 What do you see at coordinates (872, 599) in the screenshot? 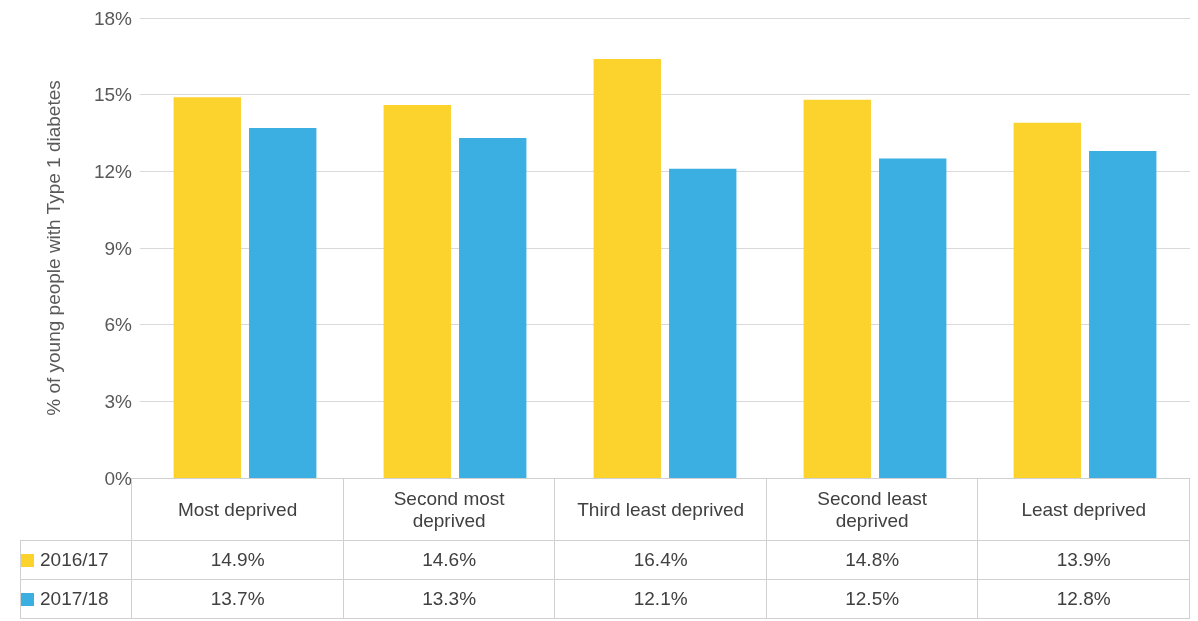
I see `data-label: 12.5%` at bounding box center [872, 599].